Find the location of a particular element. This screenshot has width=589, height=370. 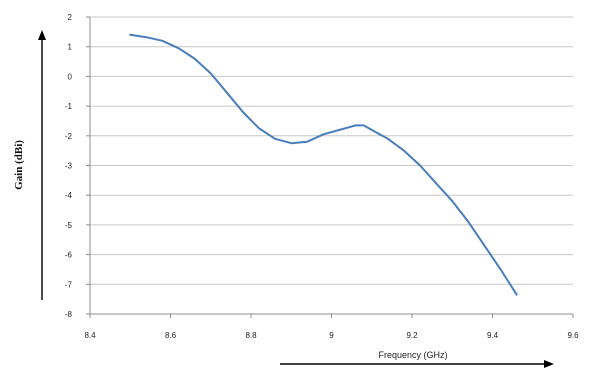

x-tick-label: 8.8 is located at coordinates (251, 335).